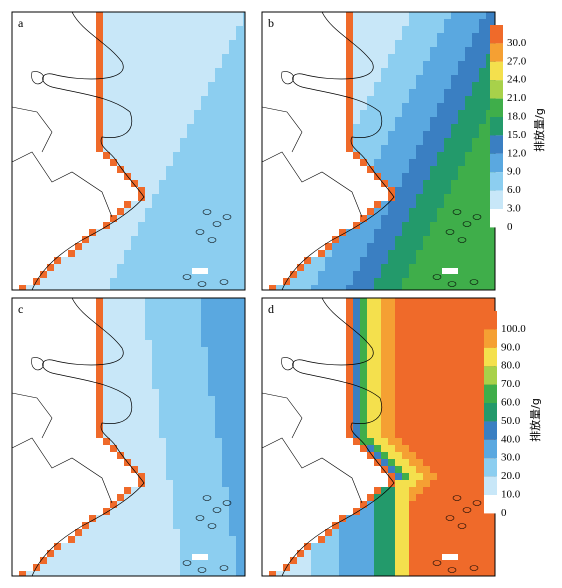 This screenshot has height=588, width=562. Describe the element at coordinates (496, 71) in the screenshot. I see `legend-swatch` at that location.